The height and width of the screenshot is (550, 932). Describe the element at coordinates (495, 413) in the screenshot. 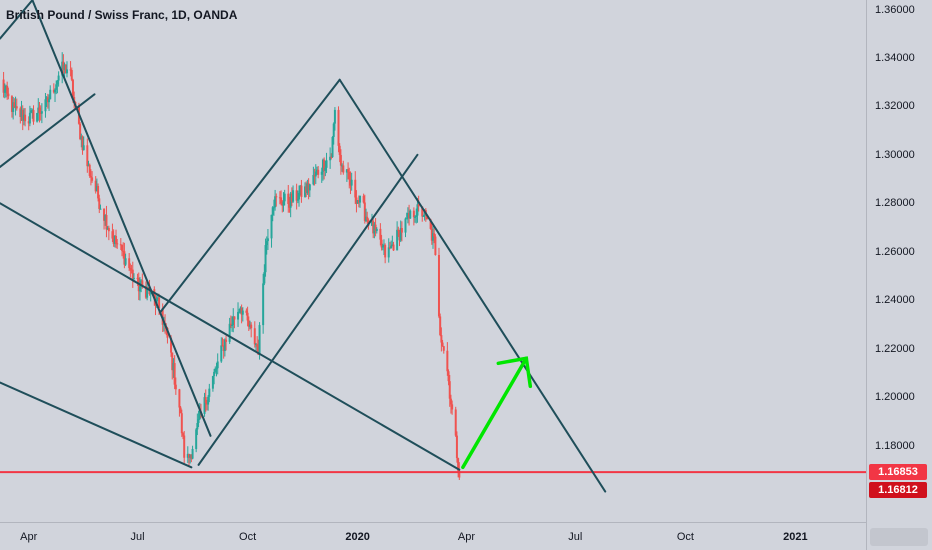

I see `projection-arrow` at that location.